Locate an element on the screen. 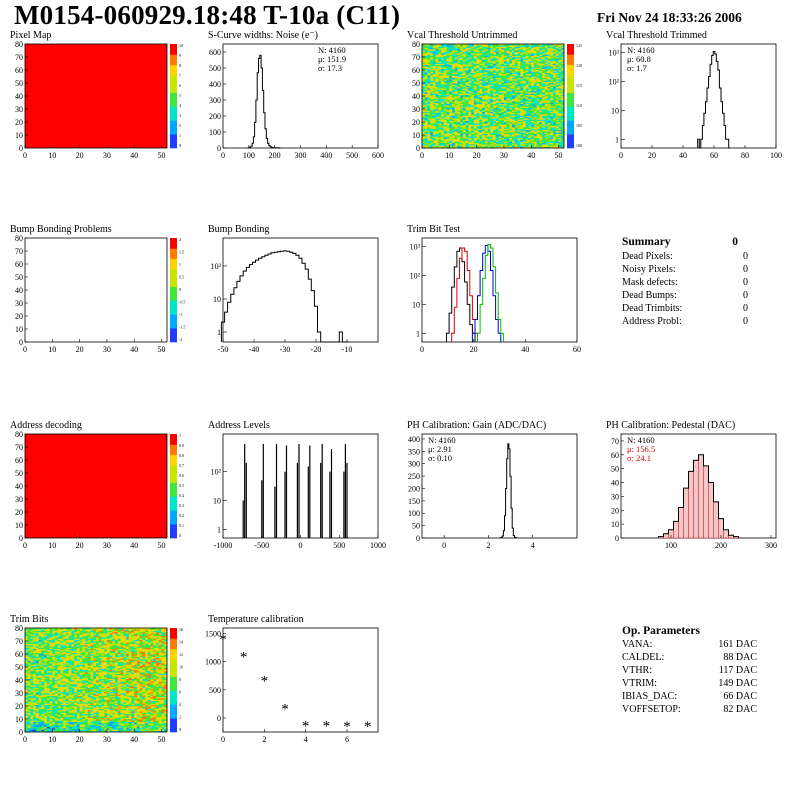  y-tick-label: 10³ is located at coordinates (614, 53).